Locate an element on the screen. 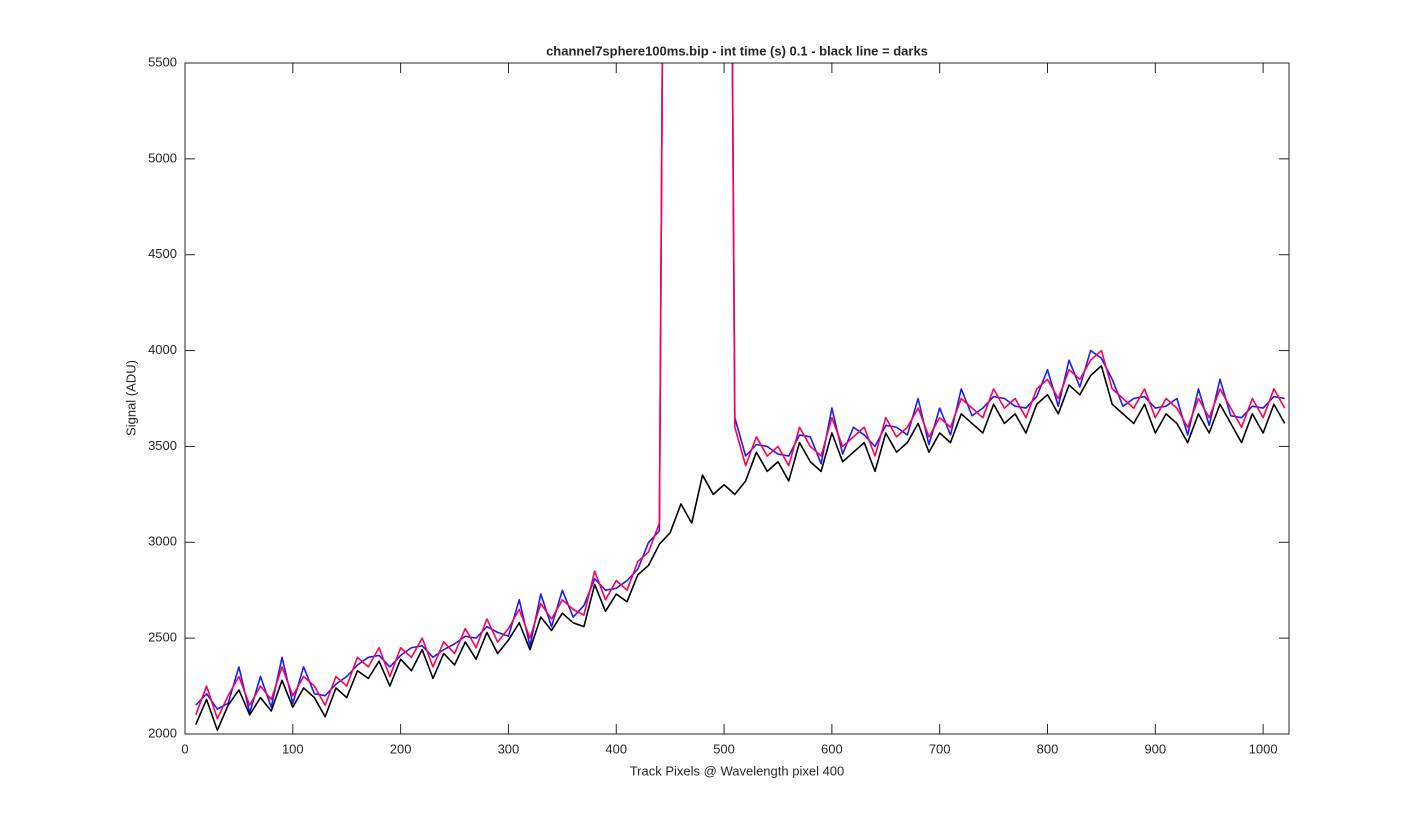 Image resolution: width=1425 pixels, height=825 pixels. y-tick-label: 4500 is located at coordinates (162, 253).